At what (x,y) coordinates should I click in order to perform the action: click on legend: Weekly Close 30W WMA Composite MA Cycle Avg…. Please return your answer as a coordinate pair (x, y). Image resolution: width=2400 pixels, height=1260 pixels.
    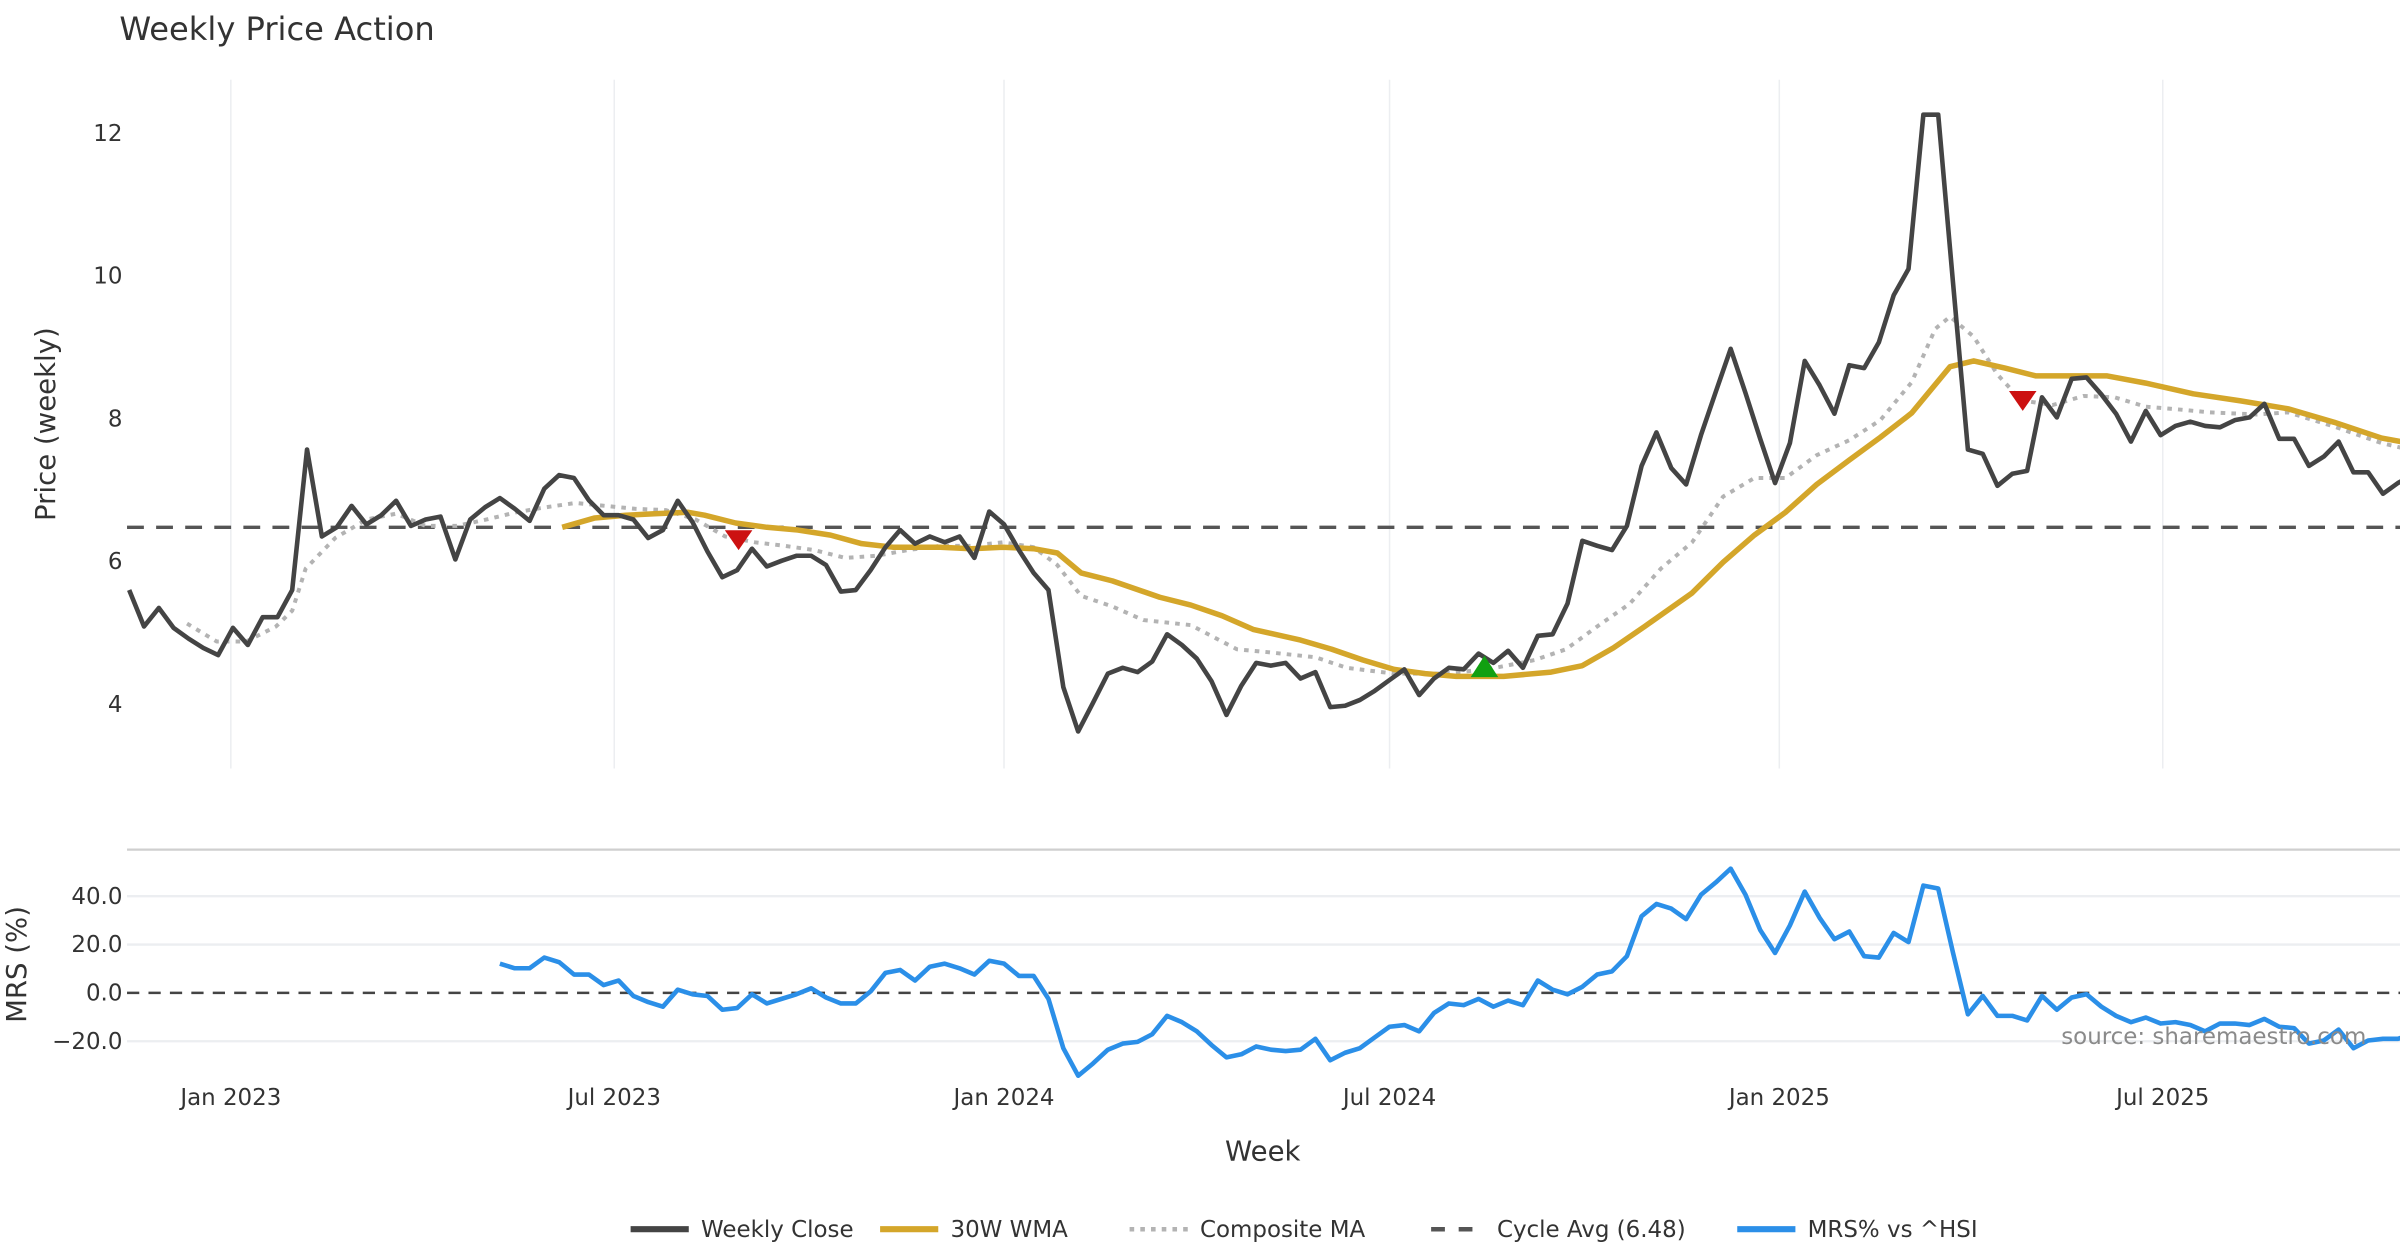
    Looking at the image, I should click on (1304, 1230).